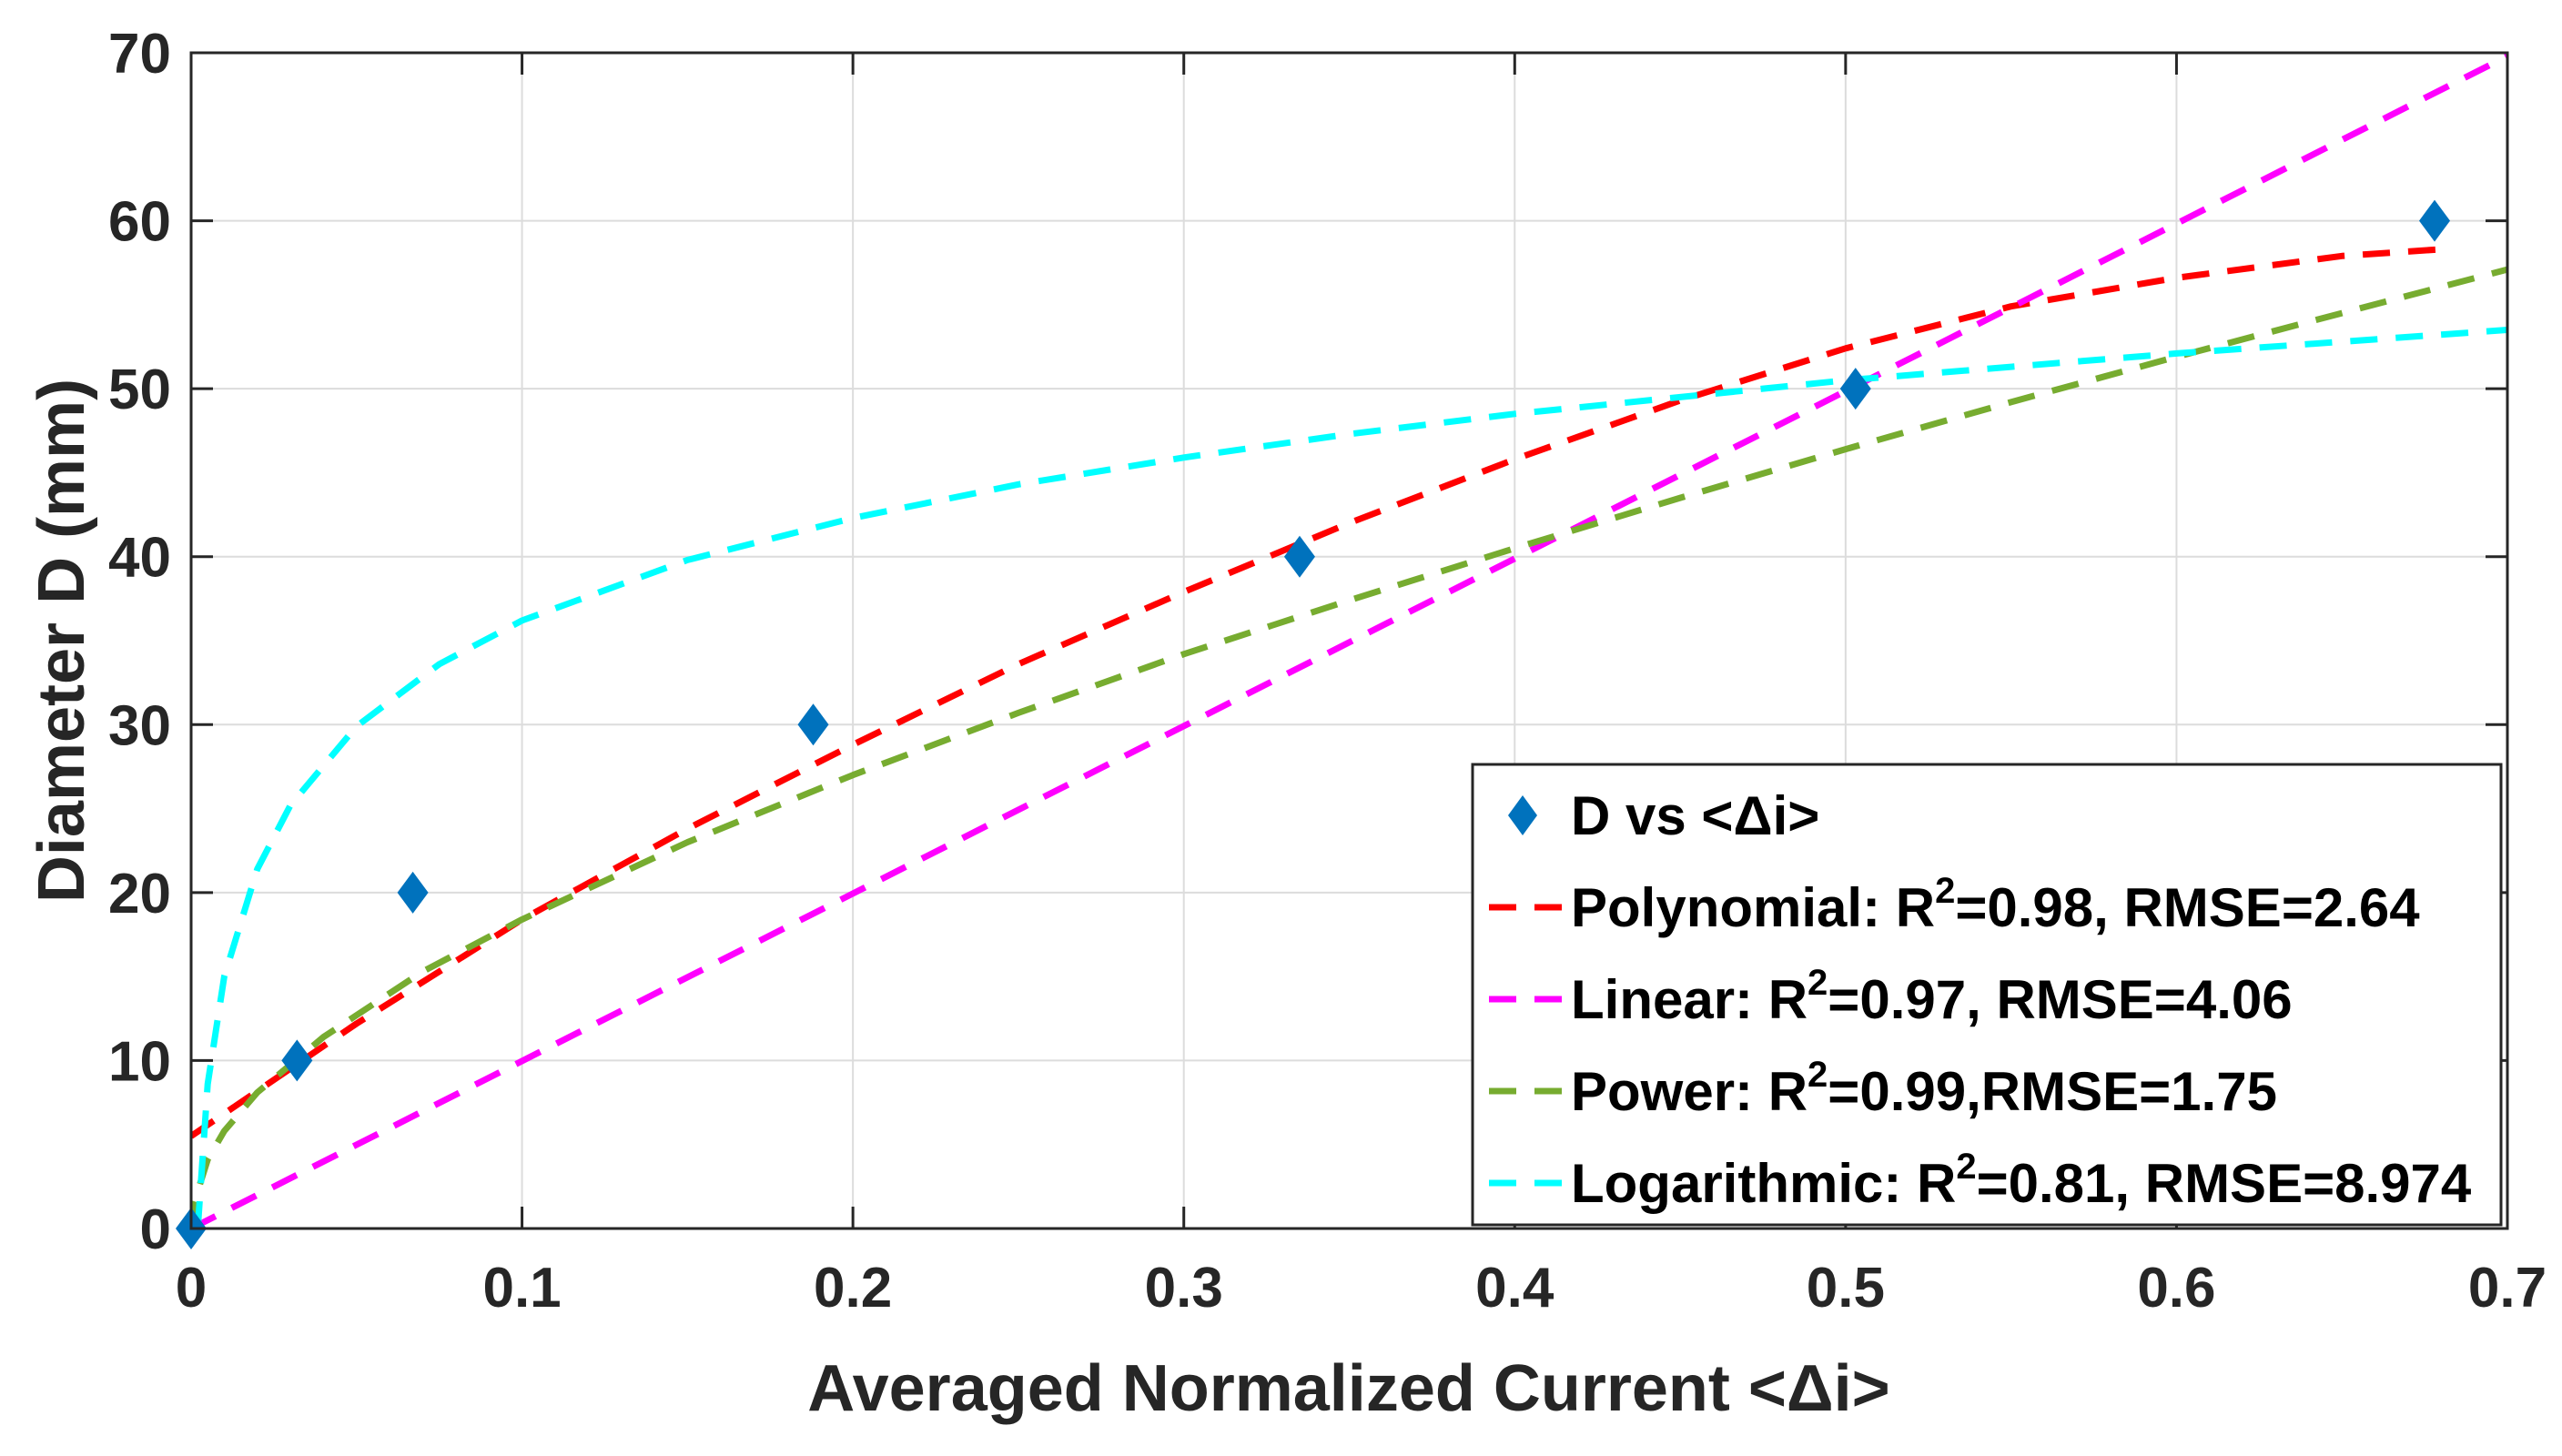 The width and height of the screenshot is (2562, 1456). Describe the element at coordinates (1846, 1288) in the screenshot. I see `x-tick-label: 0.5` at that location.